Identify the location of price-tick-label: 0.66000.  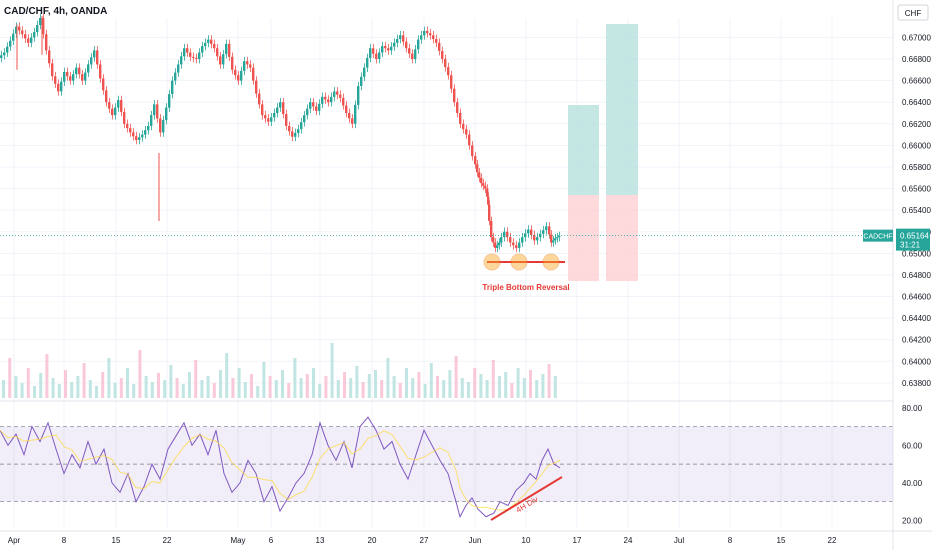
(916, 145).